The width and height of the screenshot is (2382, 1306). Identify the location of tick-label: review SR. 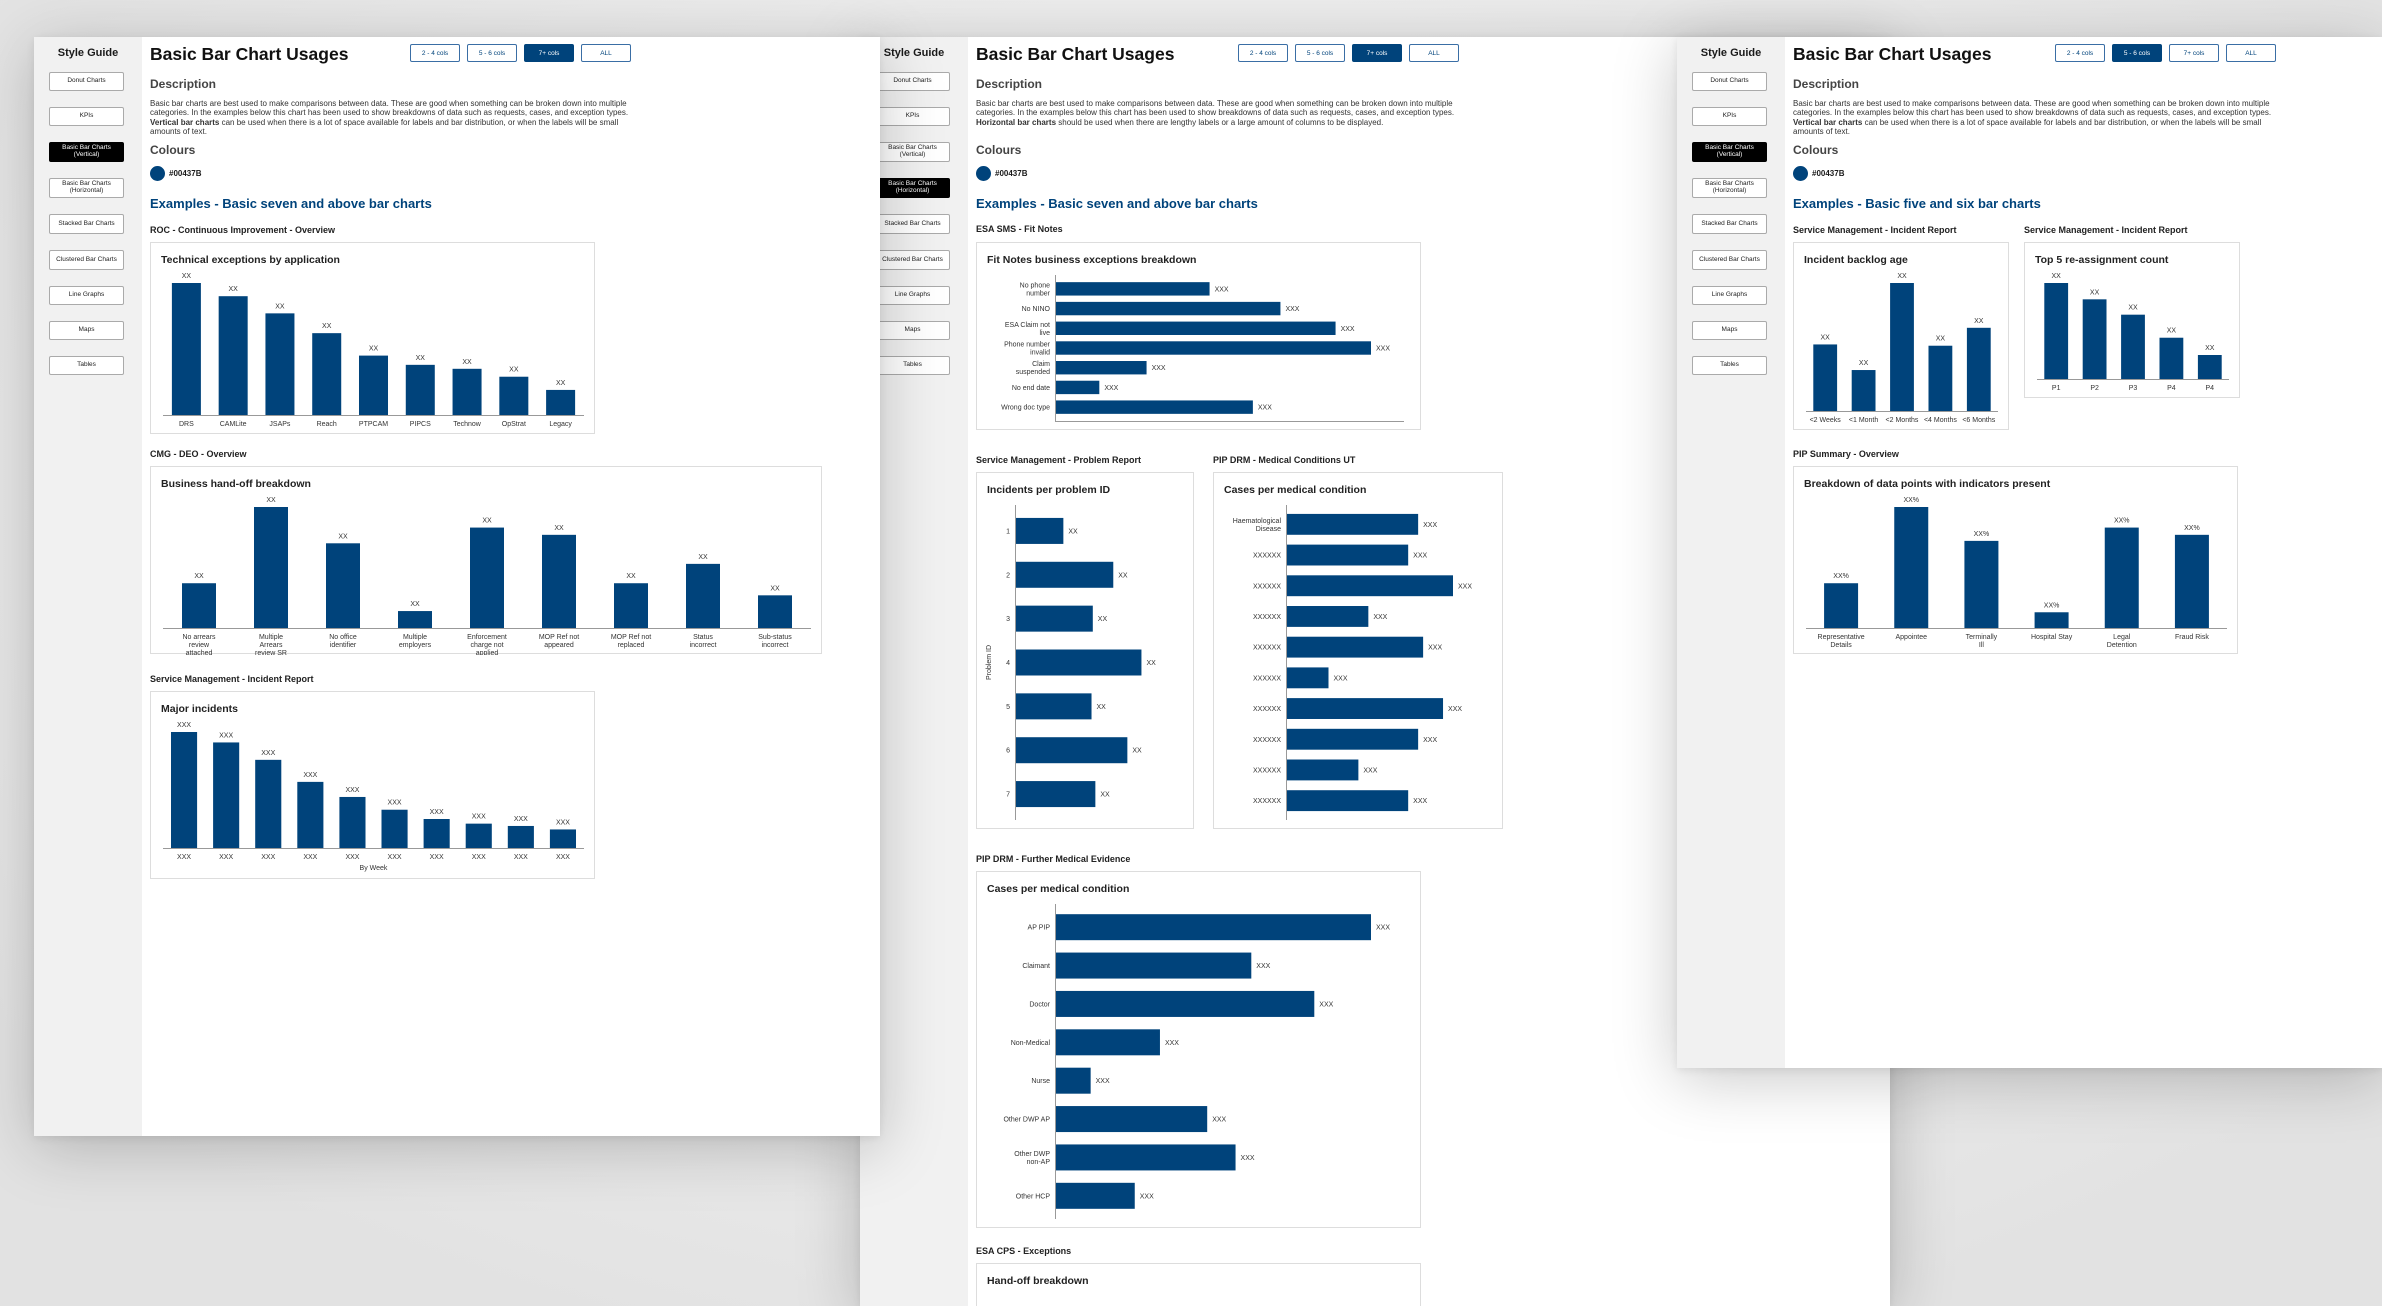
(271, 652).